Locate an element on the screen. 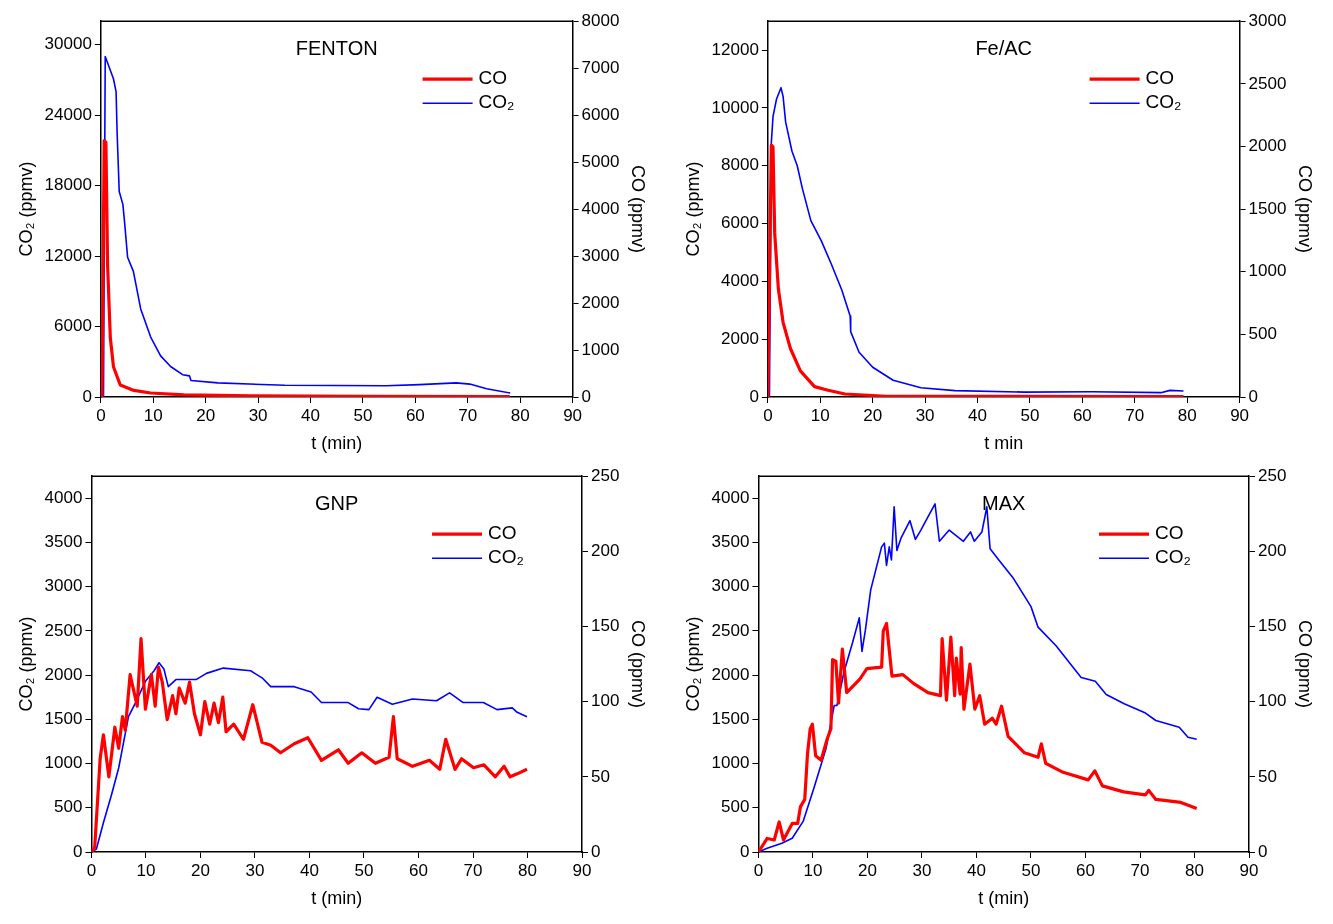  y-tick-label: 10000 is located at coordinates (735, 107).